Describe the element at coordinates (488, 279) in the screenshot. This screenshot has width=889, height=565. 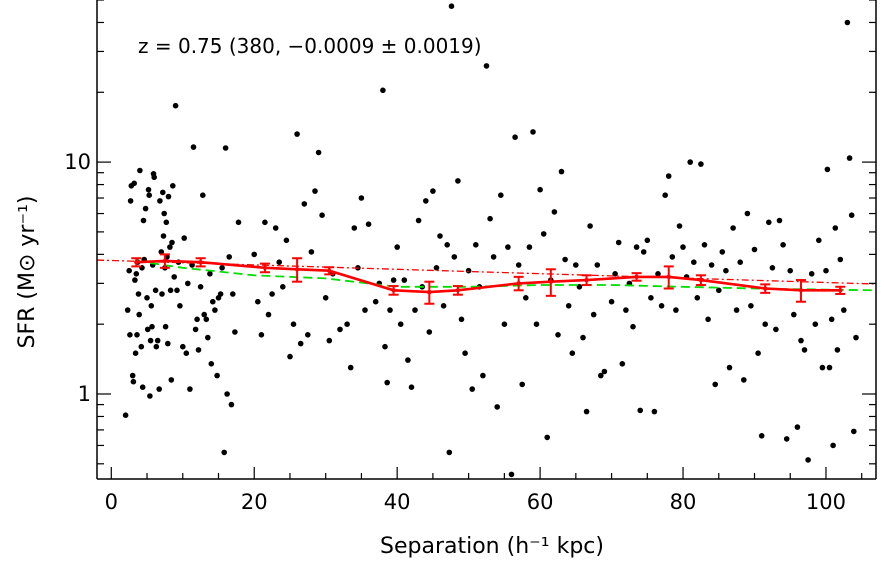
I see `binned-means` at that location.